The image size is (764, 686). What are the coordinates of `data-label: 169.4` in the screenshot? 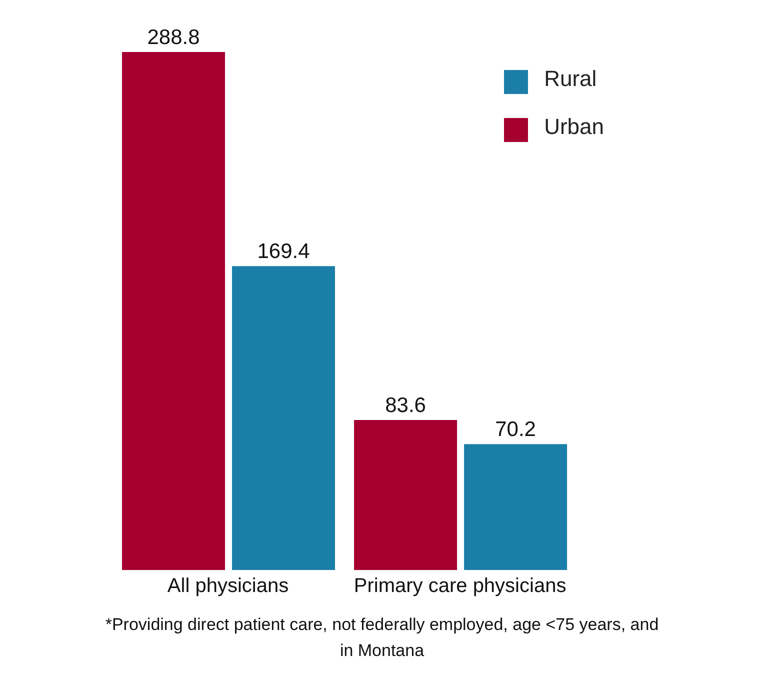 It's located at (283, 252).